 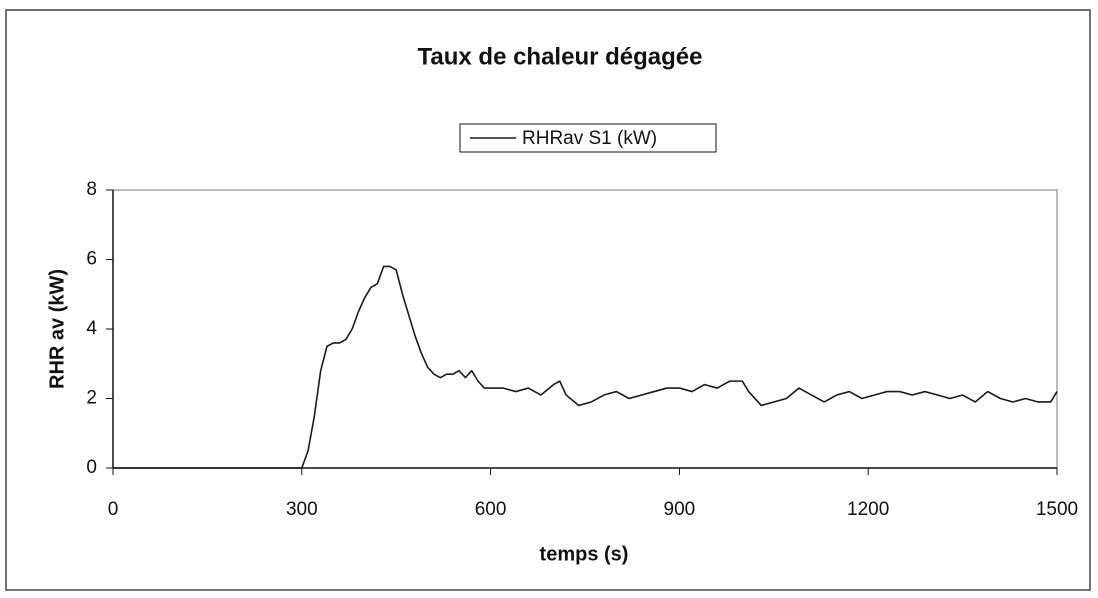 What do you see at coordinates (91, 467) in the screenshot?
I see `y-tick-label: 0` at bounding box center [91, 467].